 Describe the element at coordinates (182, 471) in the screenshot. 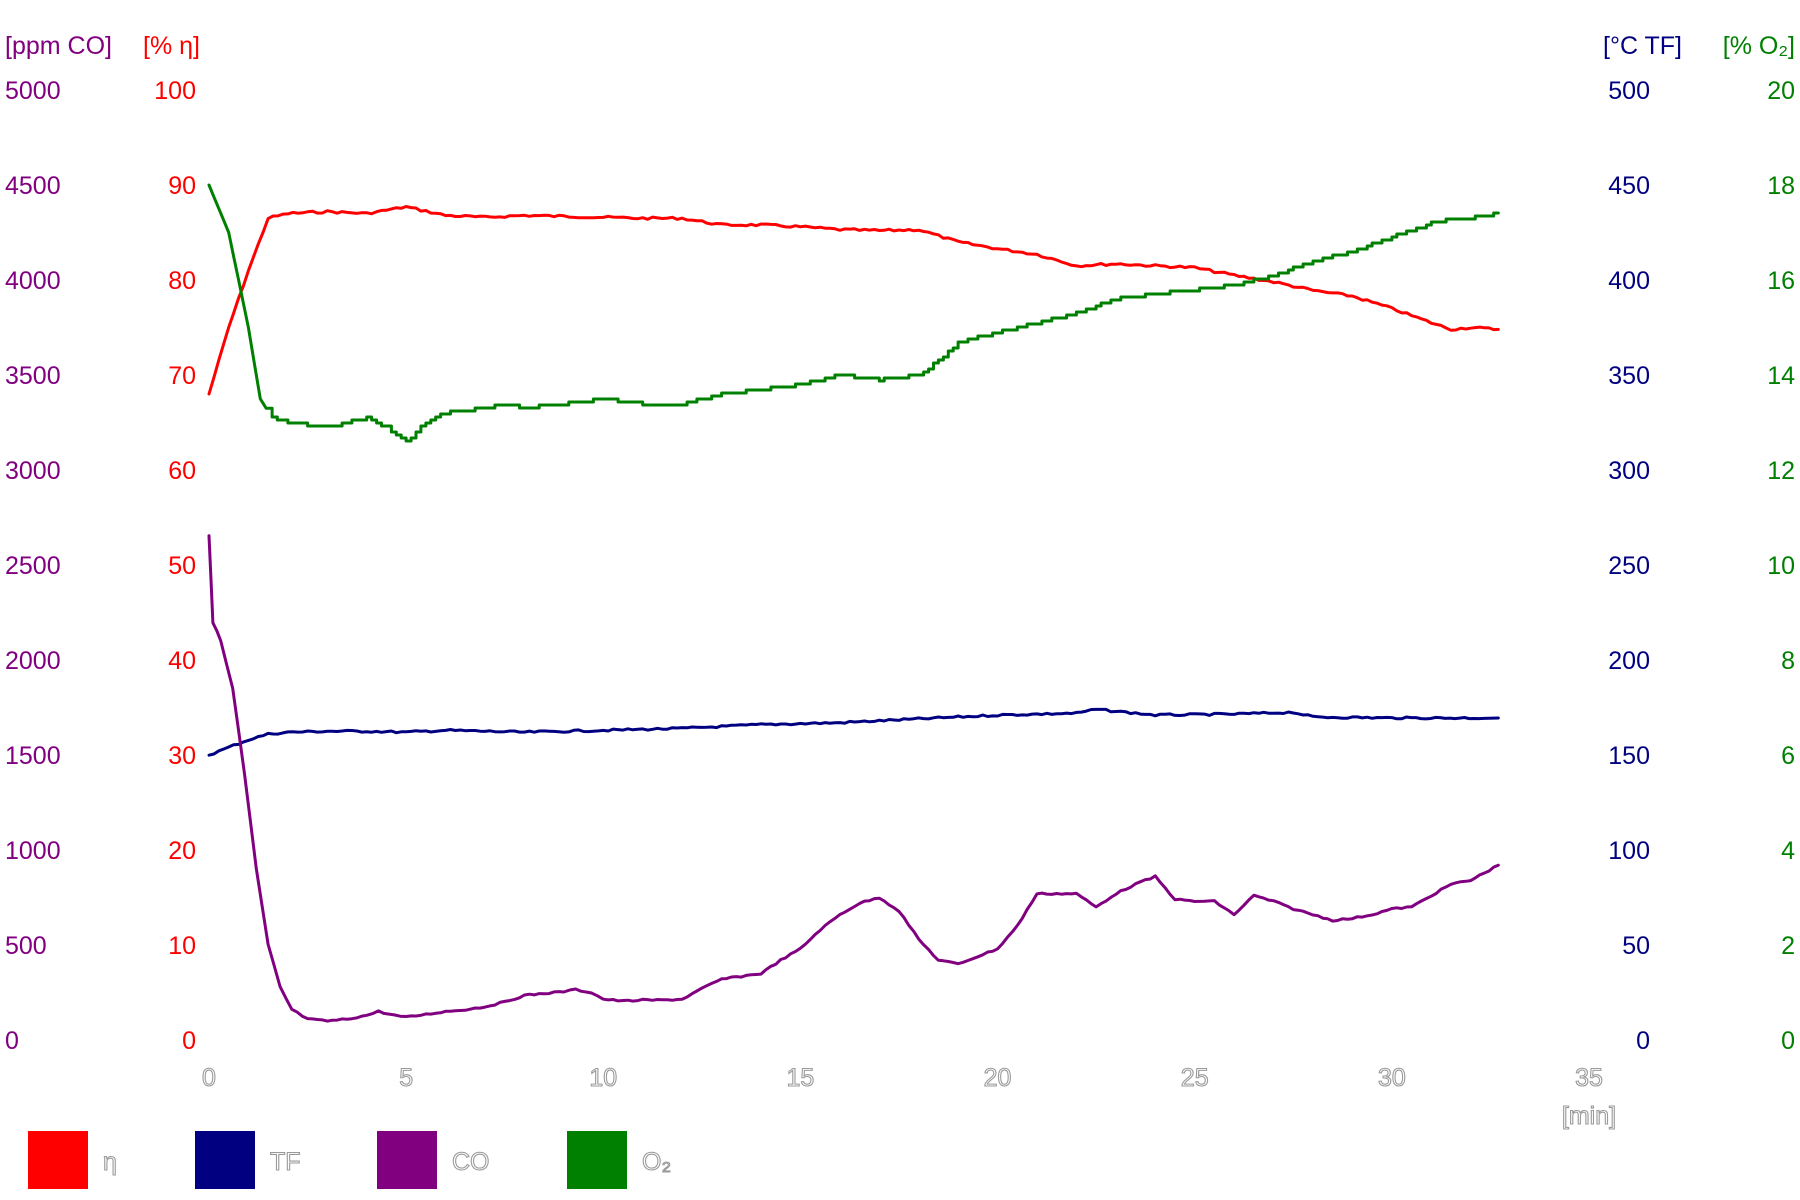

I see `y-tick-eta: 60` at that location.